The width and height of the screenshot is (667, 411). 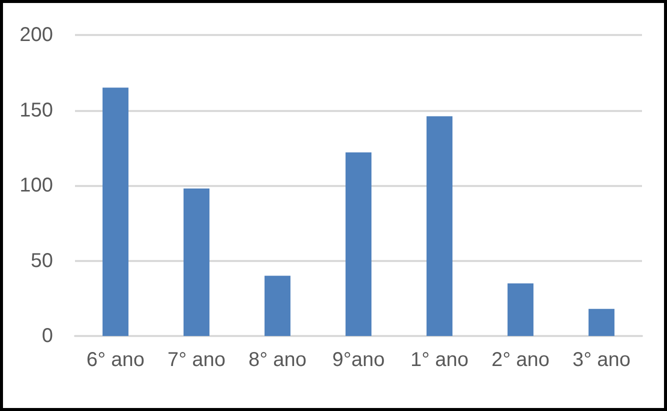 What do you see at coordinates (601, 360) in the screenshot?
I see `x-tick-label: 3° ano` at bounding box center [601, 360].